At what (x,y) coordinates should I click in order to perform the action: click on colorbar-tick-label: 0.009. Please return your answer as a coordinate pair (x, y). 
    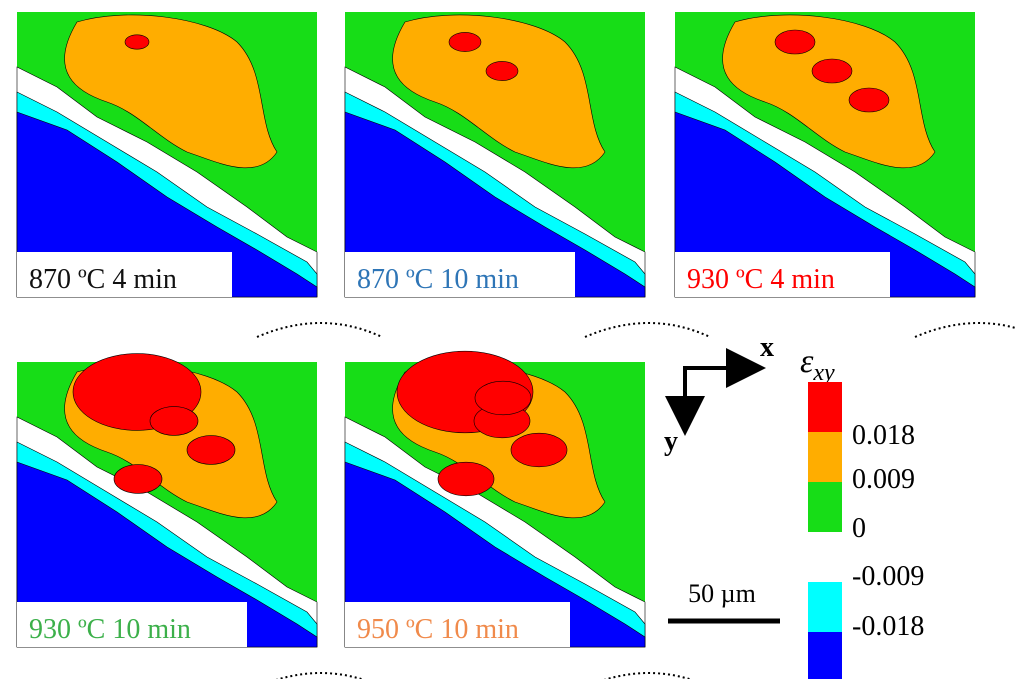
    Looking at the image, I should click on (883, 479).